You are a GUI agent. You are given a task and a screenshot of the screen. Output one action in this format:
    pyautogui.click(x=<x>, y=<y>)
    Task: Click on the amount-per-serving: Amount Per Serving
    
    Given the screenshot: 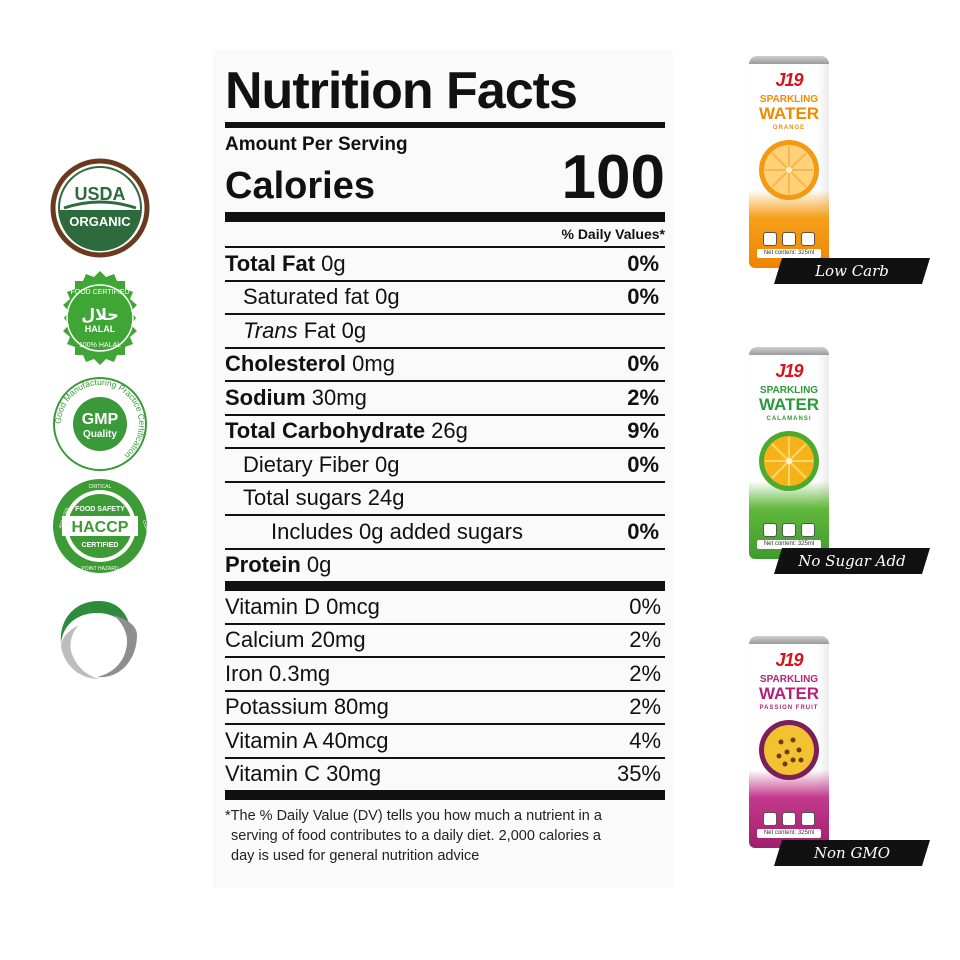 What is the action you would take?
    pyautogui.click(x=316, y=144)
    